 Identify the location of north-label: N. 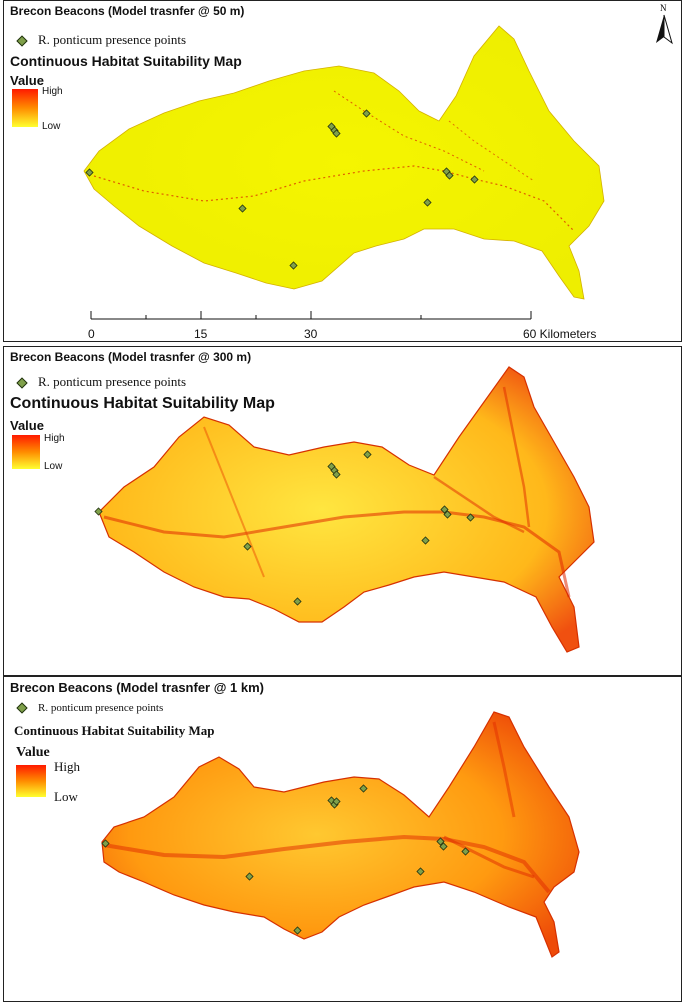
(663, 8).